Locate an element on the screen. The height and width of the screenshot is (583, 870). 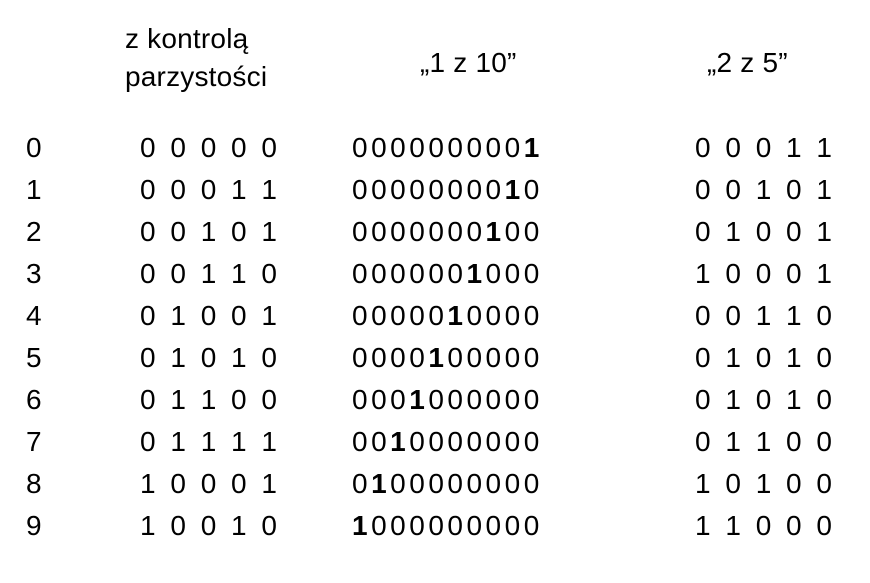
two-of-five-code: 0 1 1 0 0 is located at coordinates (765, 441).